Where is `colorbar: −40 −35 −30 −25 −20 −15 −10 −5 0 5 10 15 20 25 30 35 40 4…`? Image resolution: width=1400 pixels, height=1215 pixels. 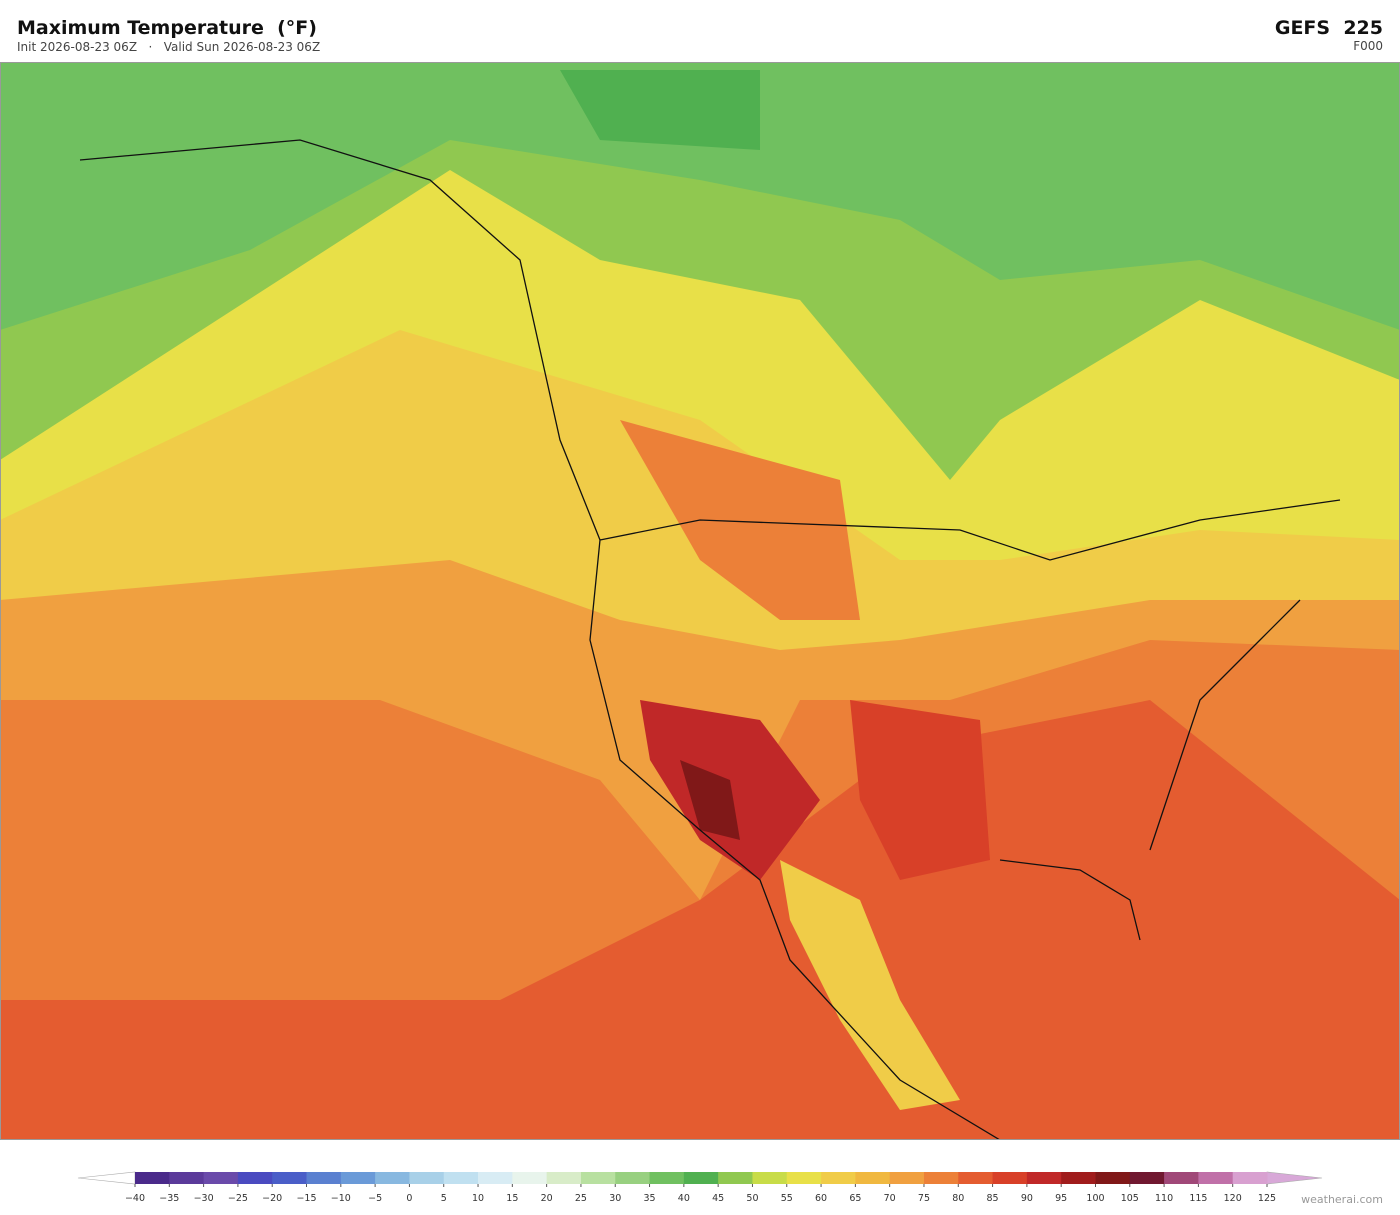 colorbar: −40 −35 −30 −25 −20 −15 −10 −5 0 5 10 15 20 25 30 35 40 4… is located at coordinates (700, 1187).